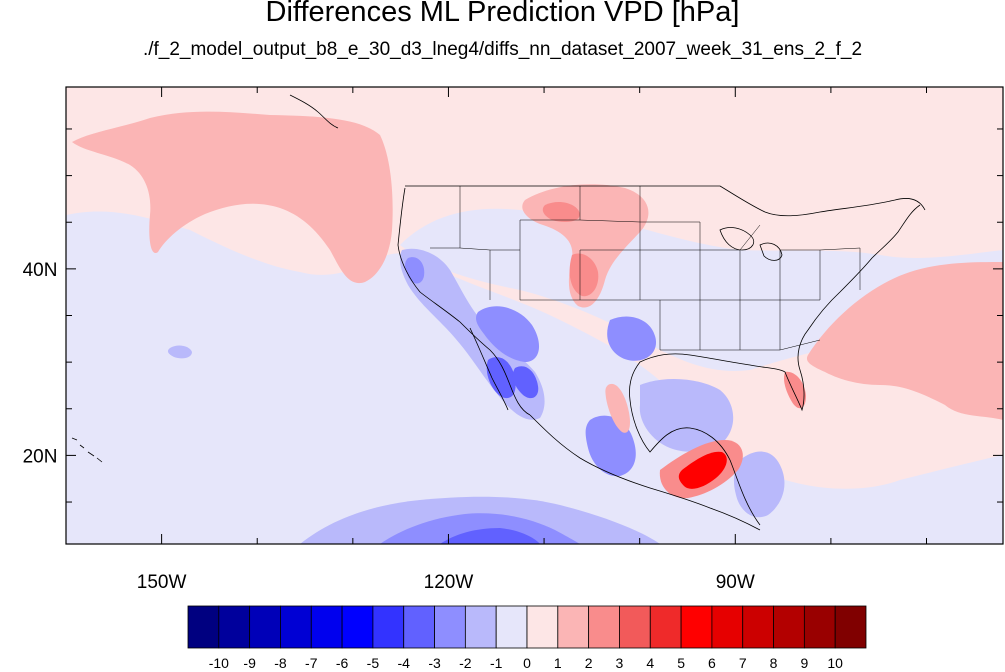 The height and width of the screenshot is (672, 1005). Describe the element at coordinates (794, 390) in the screenshot. I see `florida-warm` at that location.